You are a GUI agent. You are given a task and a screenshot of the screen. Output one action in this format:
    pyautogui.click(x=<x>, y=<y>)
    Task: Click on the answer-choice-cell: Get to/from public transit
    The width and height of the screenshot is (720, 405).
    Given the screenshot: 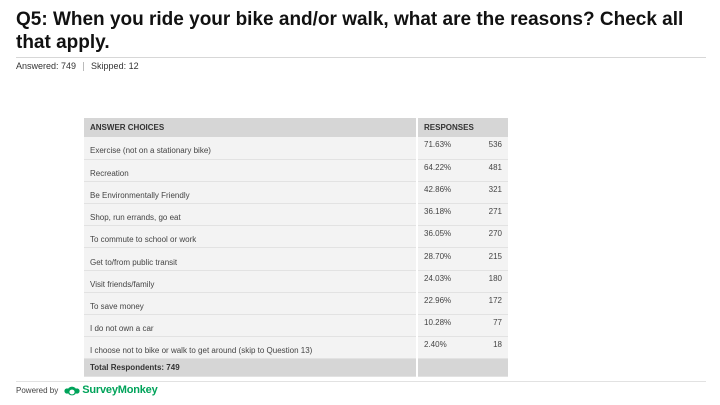 What is the action you would take?
    pyautogui.click(x=250, y=259)
    